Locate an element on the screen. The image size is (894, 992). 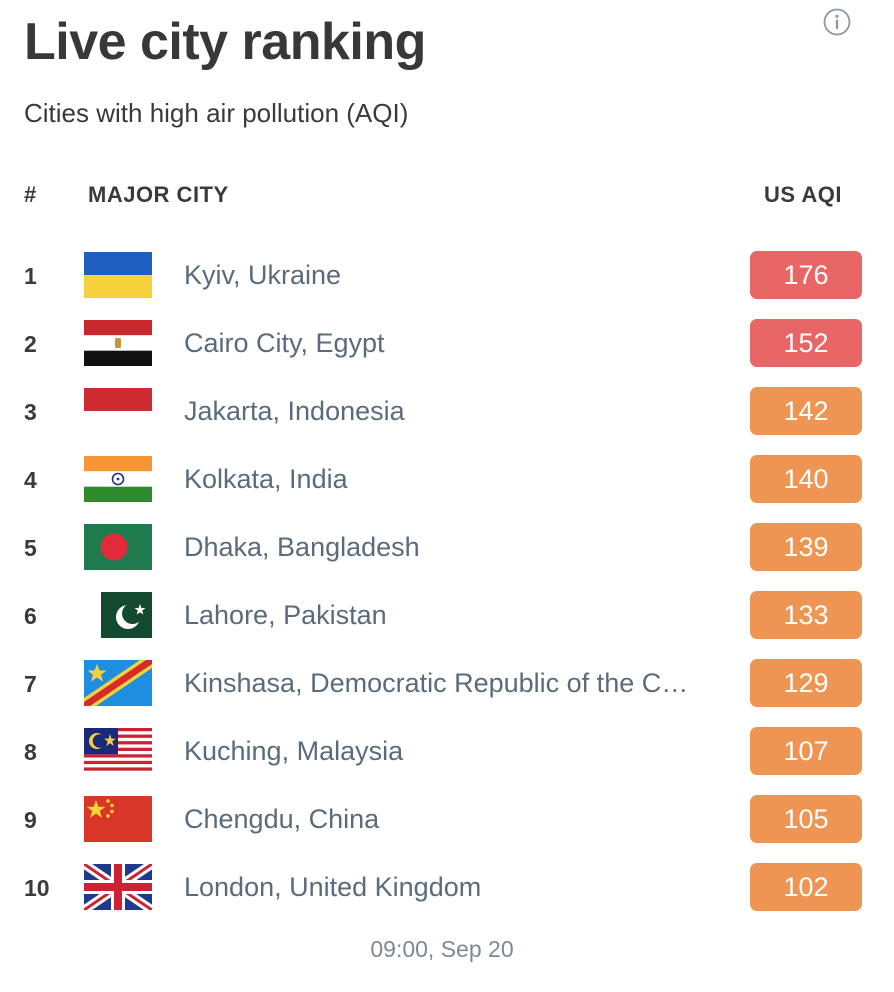
aqi-badge: 152 is located at coordinates (806, 343).